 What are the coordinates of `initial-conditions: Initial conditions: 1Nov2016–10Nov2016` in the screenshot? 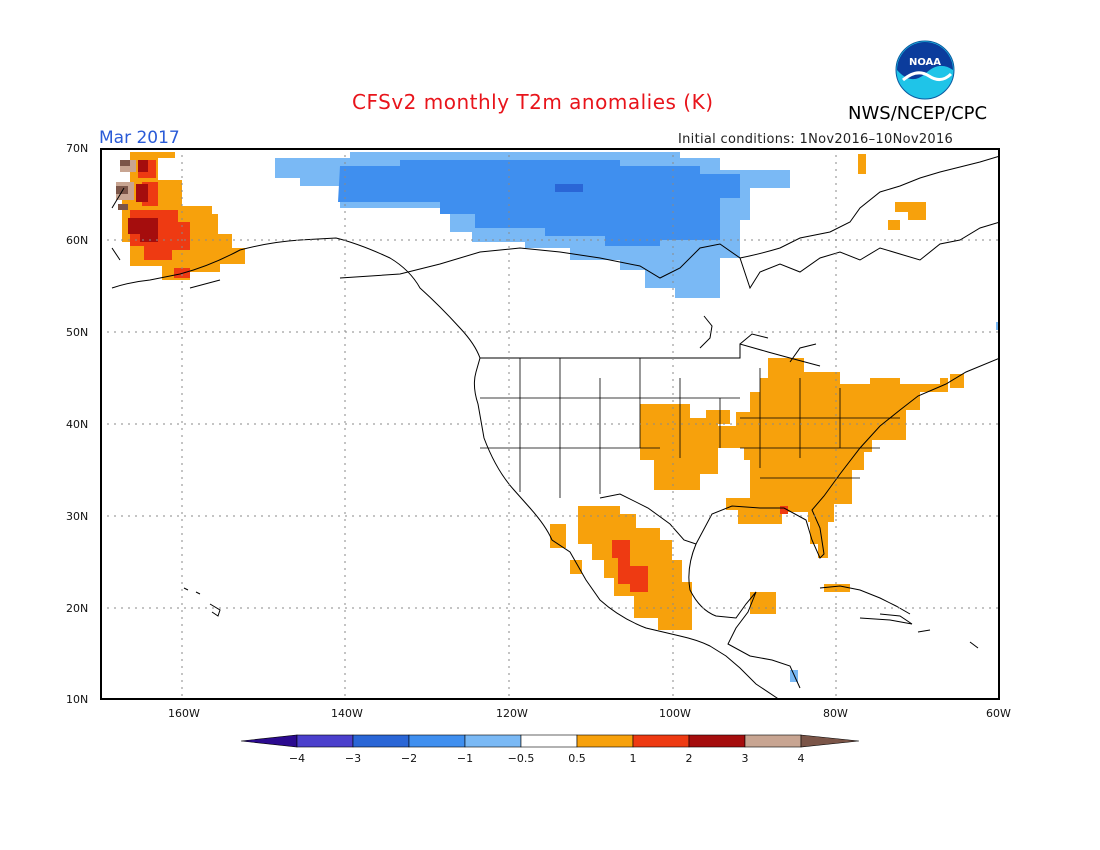 It's located at (816, 139).